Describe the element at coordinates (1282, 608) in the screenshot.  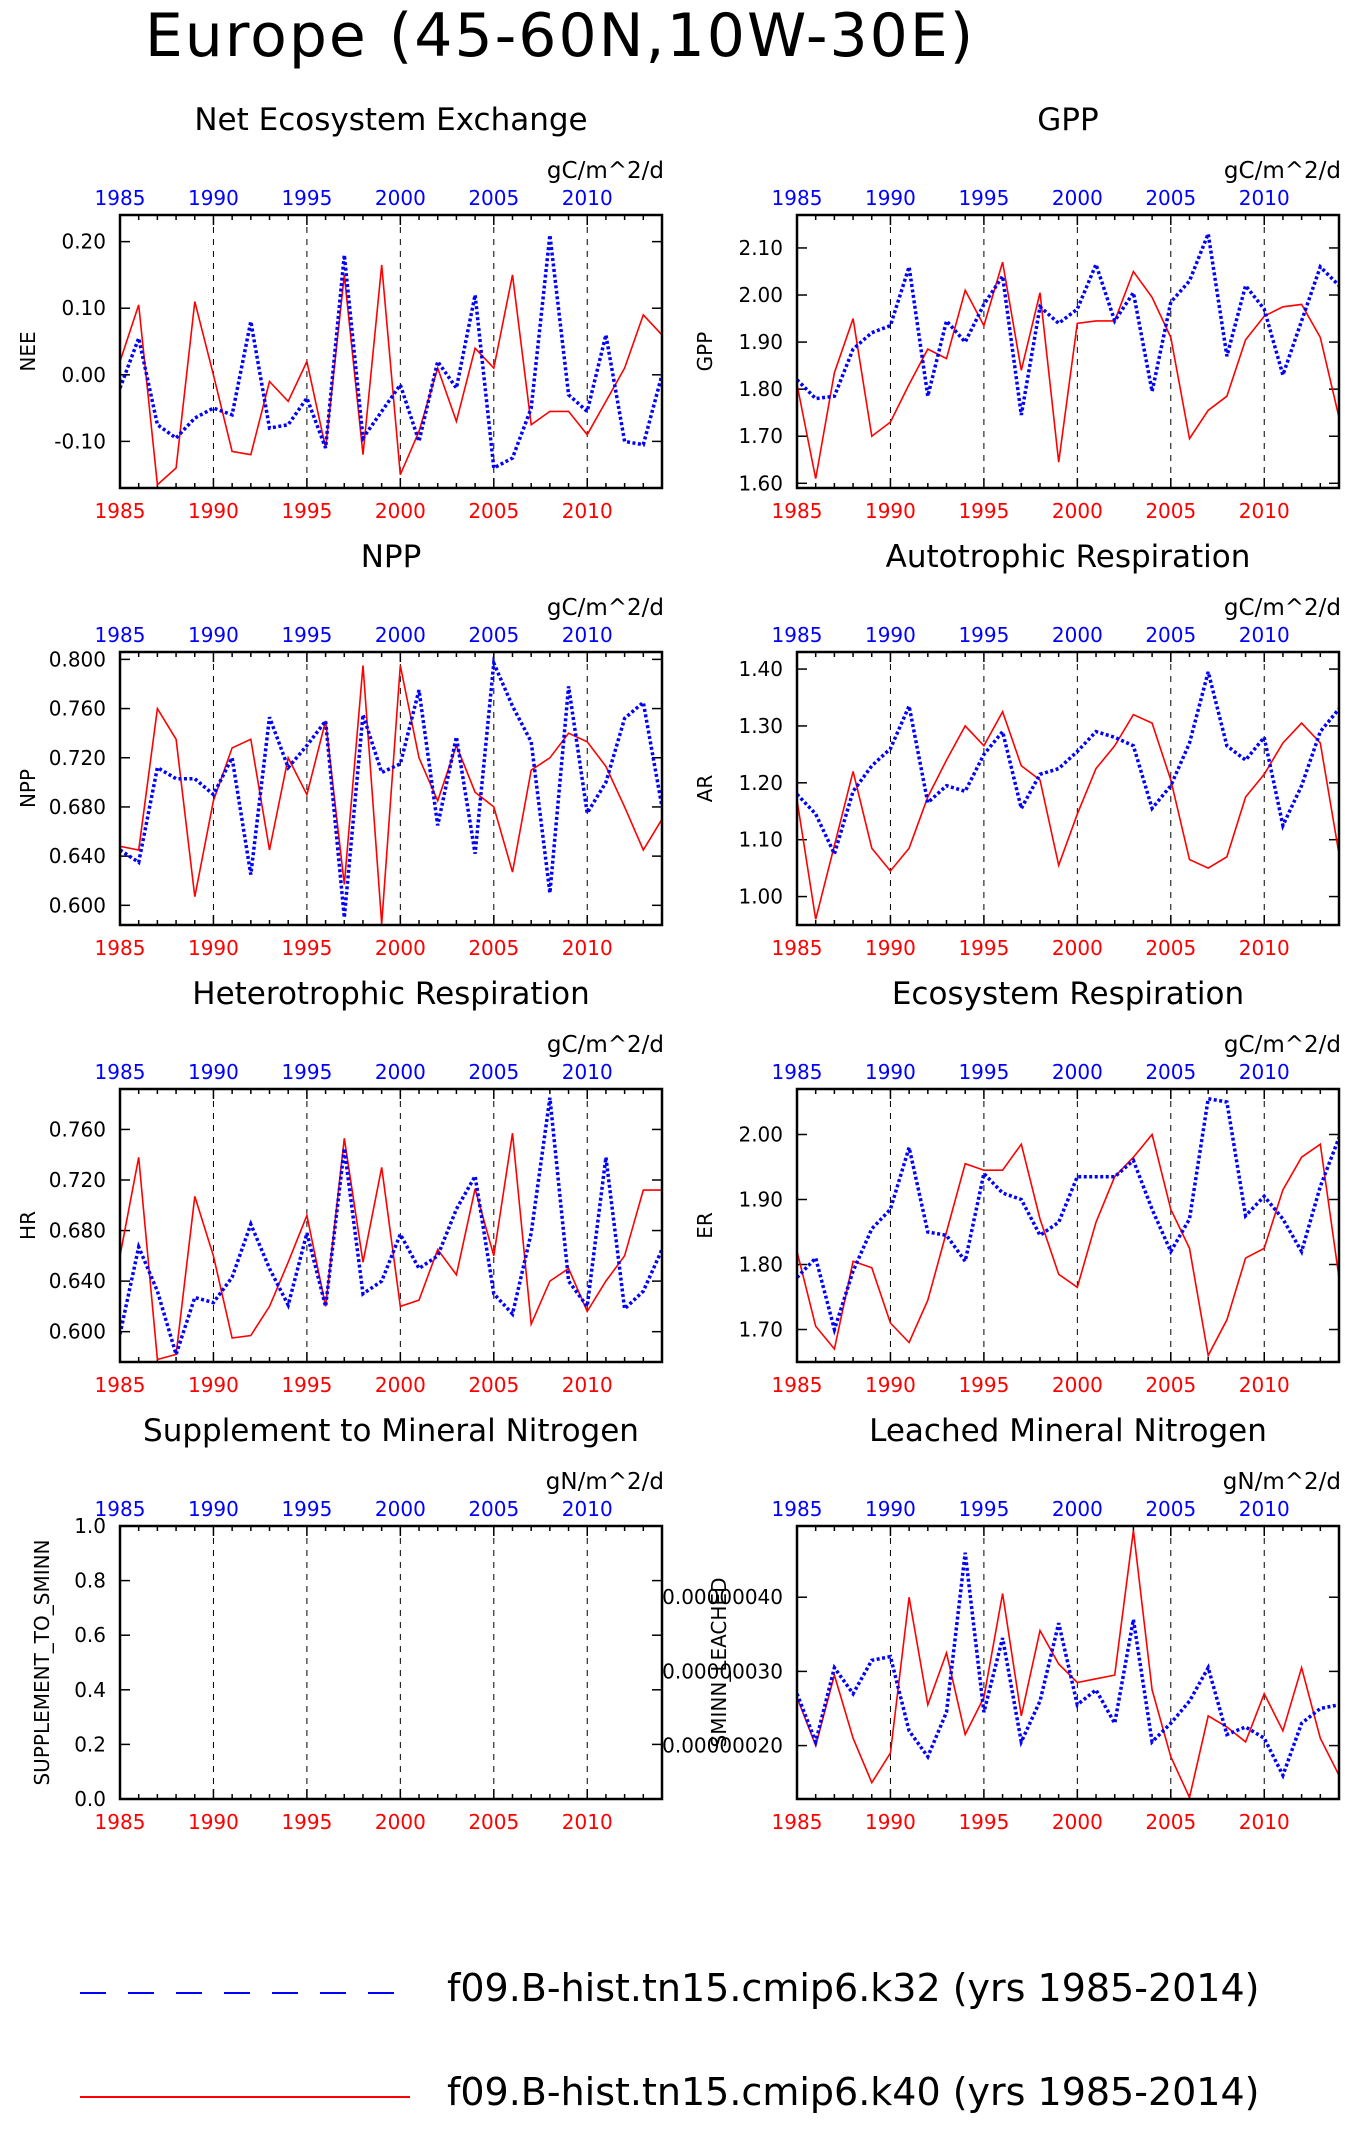
I see `panel-3-units: gC/m^2/d` at that location.